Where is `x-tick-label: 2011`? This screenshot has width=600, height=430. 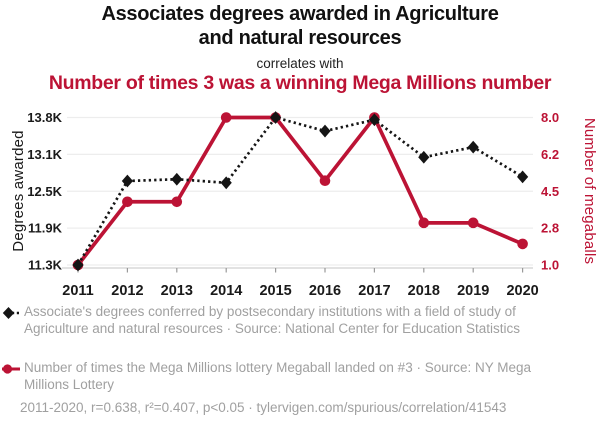 x-tick-label: 2011 is located at coordinates (77, 291).